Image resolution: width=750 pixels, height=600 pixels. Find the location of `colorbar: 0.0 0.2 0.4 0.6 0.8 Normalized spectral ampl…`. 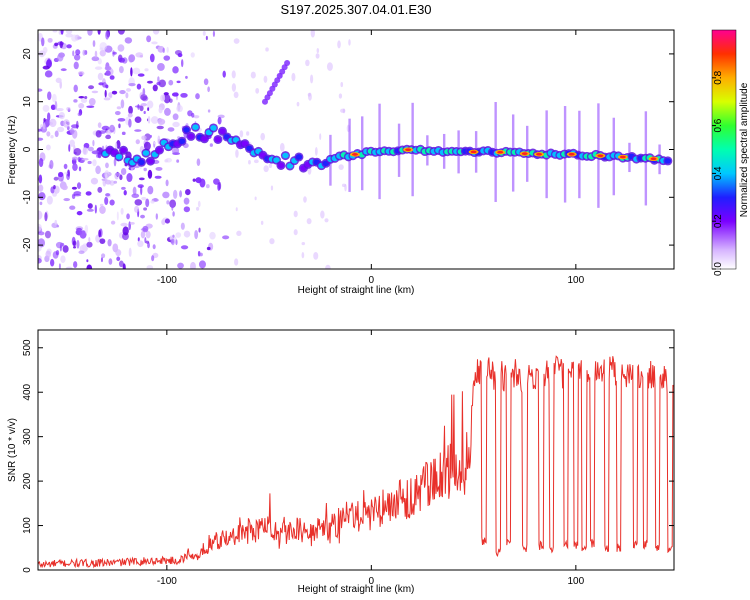

colorbar: 0.0 0.2 0.4 0.6 0.8 Normalized spectral ampl… is located at coordinates (730, 152).